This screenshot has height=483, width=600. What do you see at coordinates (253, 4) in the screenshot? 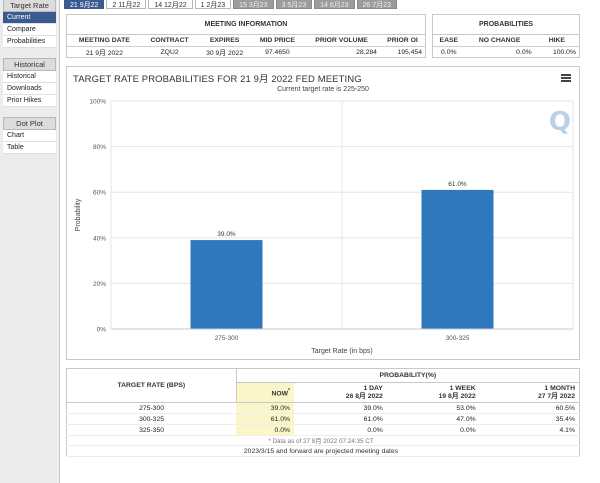
I see `tab-meeting-date: 15 3月23` at bounding box center [253, 4].